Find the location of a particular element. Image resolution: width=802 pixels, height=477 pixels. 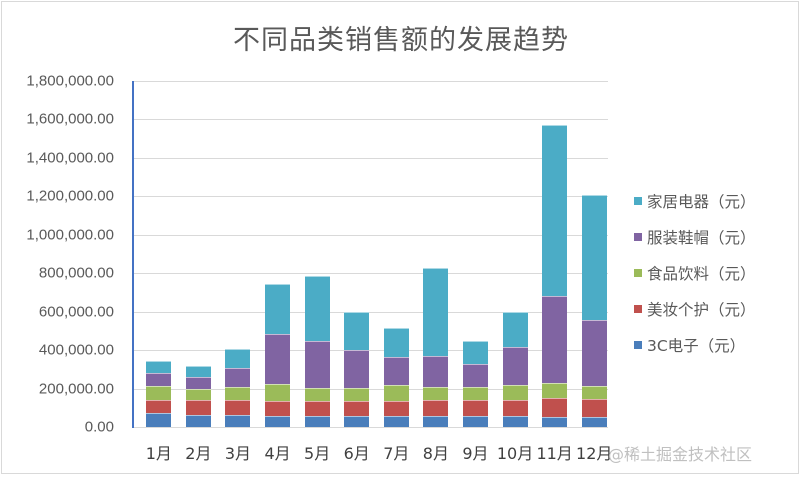

y-tick-label: 400,000.00 is located at coordinates (76, 350).